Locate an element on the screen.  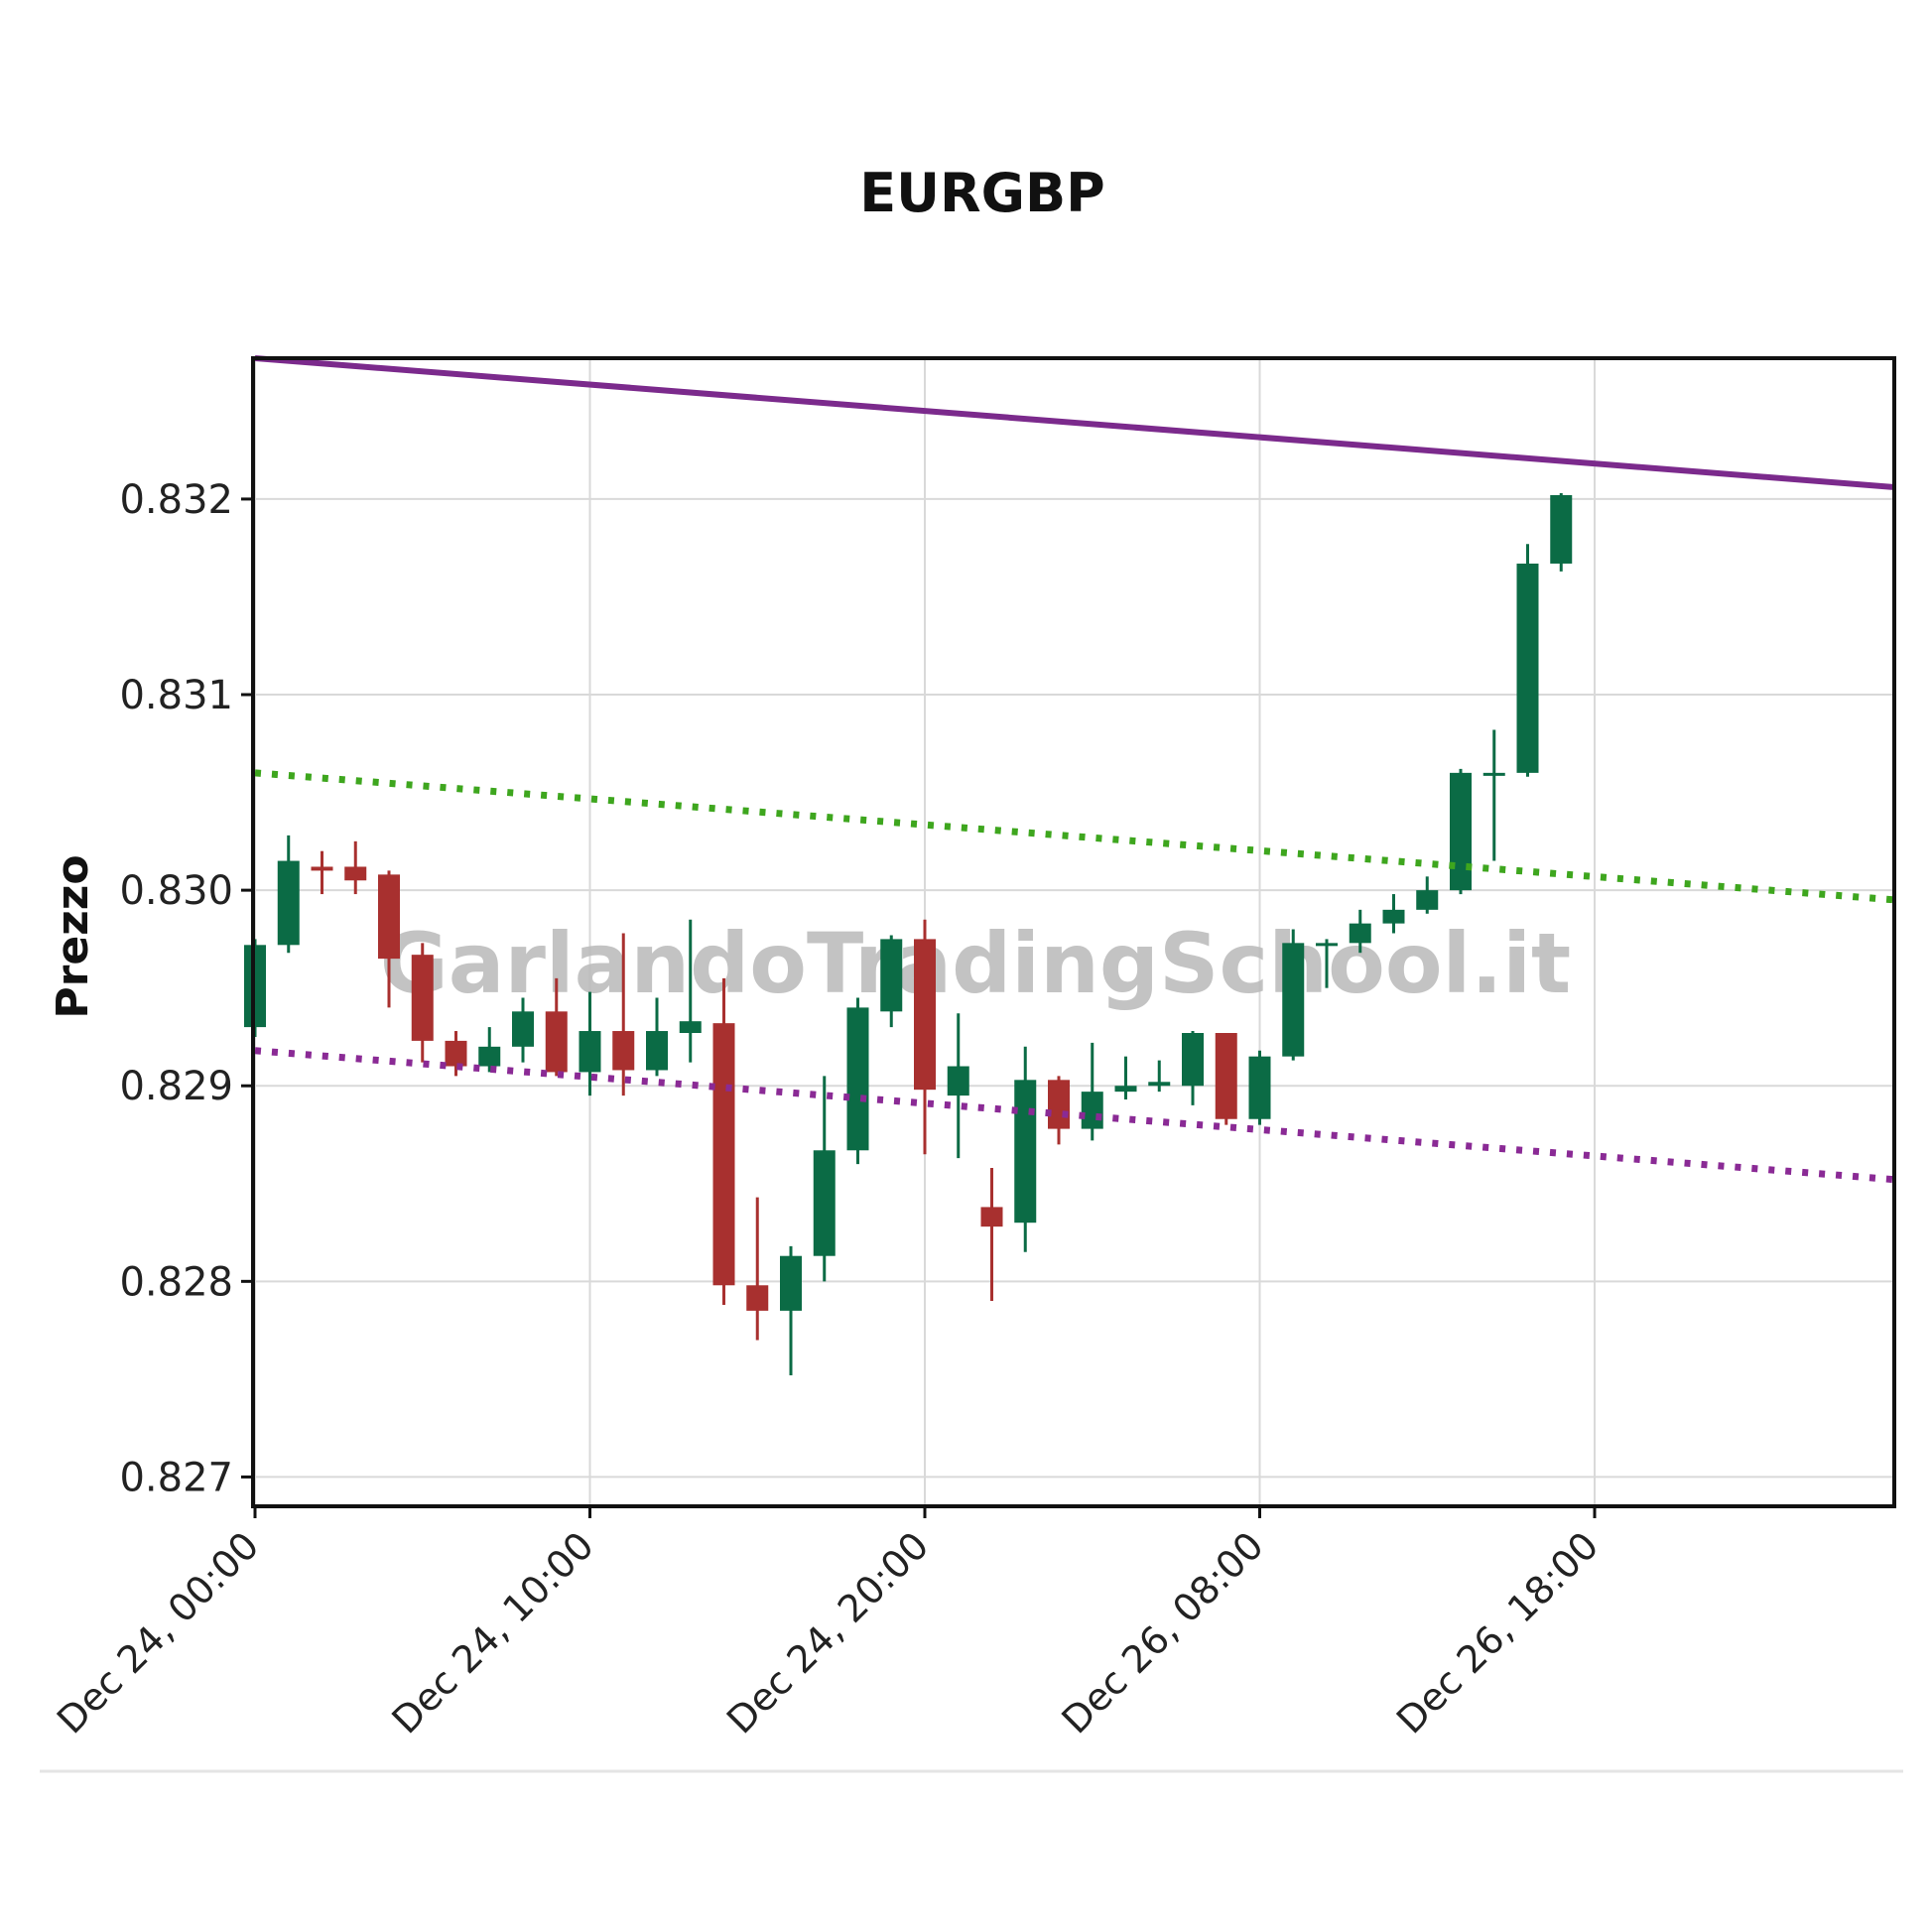
y-tick-label: 0.828 is located at coordinates (176, 1282).